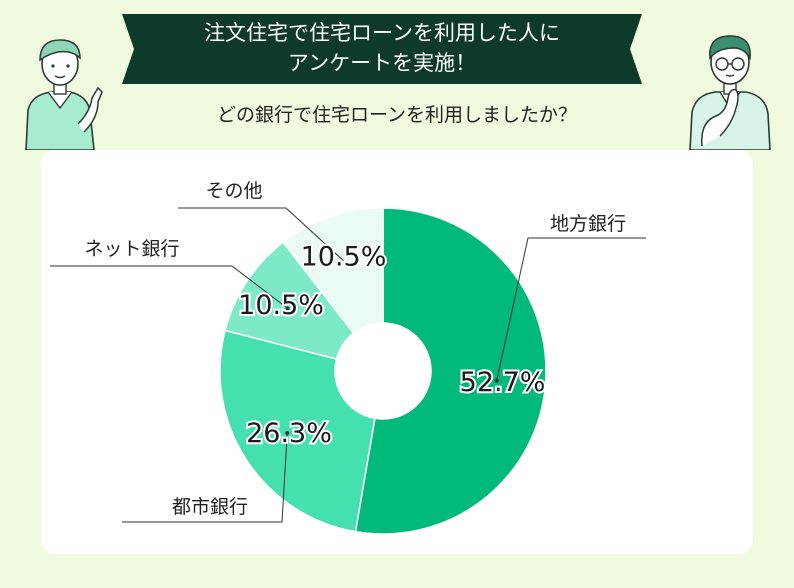 The image size is (794, 588). Describe the element at coordinates (233, 191) in the screenshot. I see `category-label-3: その他` at that location.